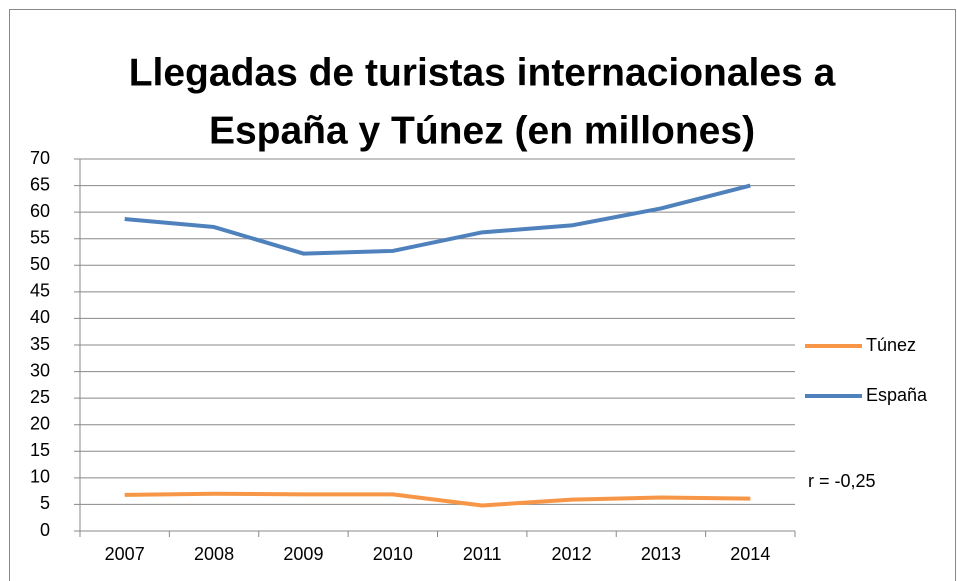 The width and height of the screenshot is (957, 581). I want to click on annotation: r = -0,25, so click(842, 481).